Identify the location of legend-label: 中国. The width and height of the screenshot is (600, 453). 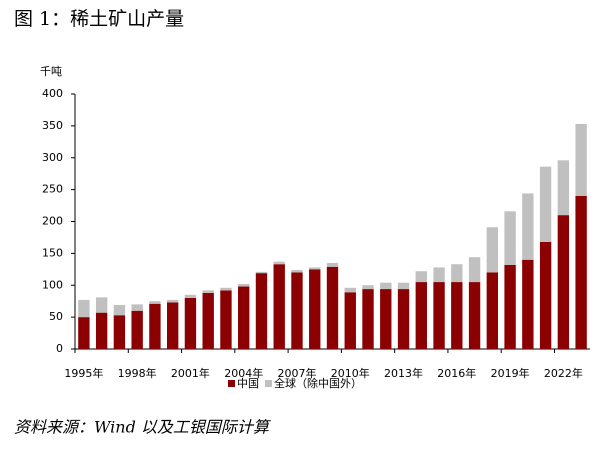
(248, 383).